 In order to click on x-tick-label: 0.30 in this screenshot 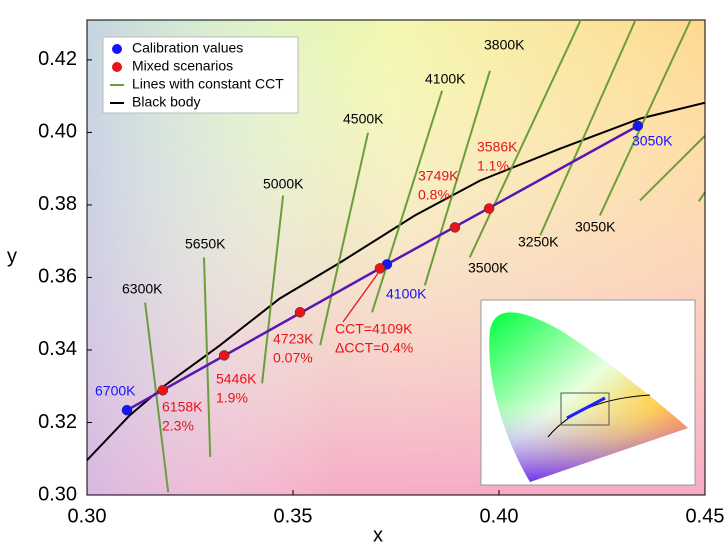, I will do `click(87, 516)`.